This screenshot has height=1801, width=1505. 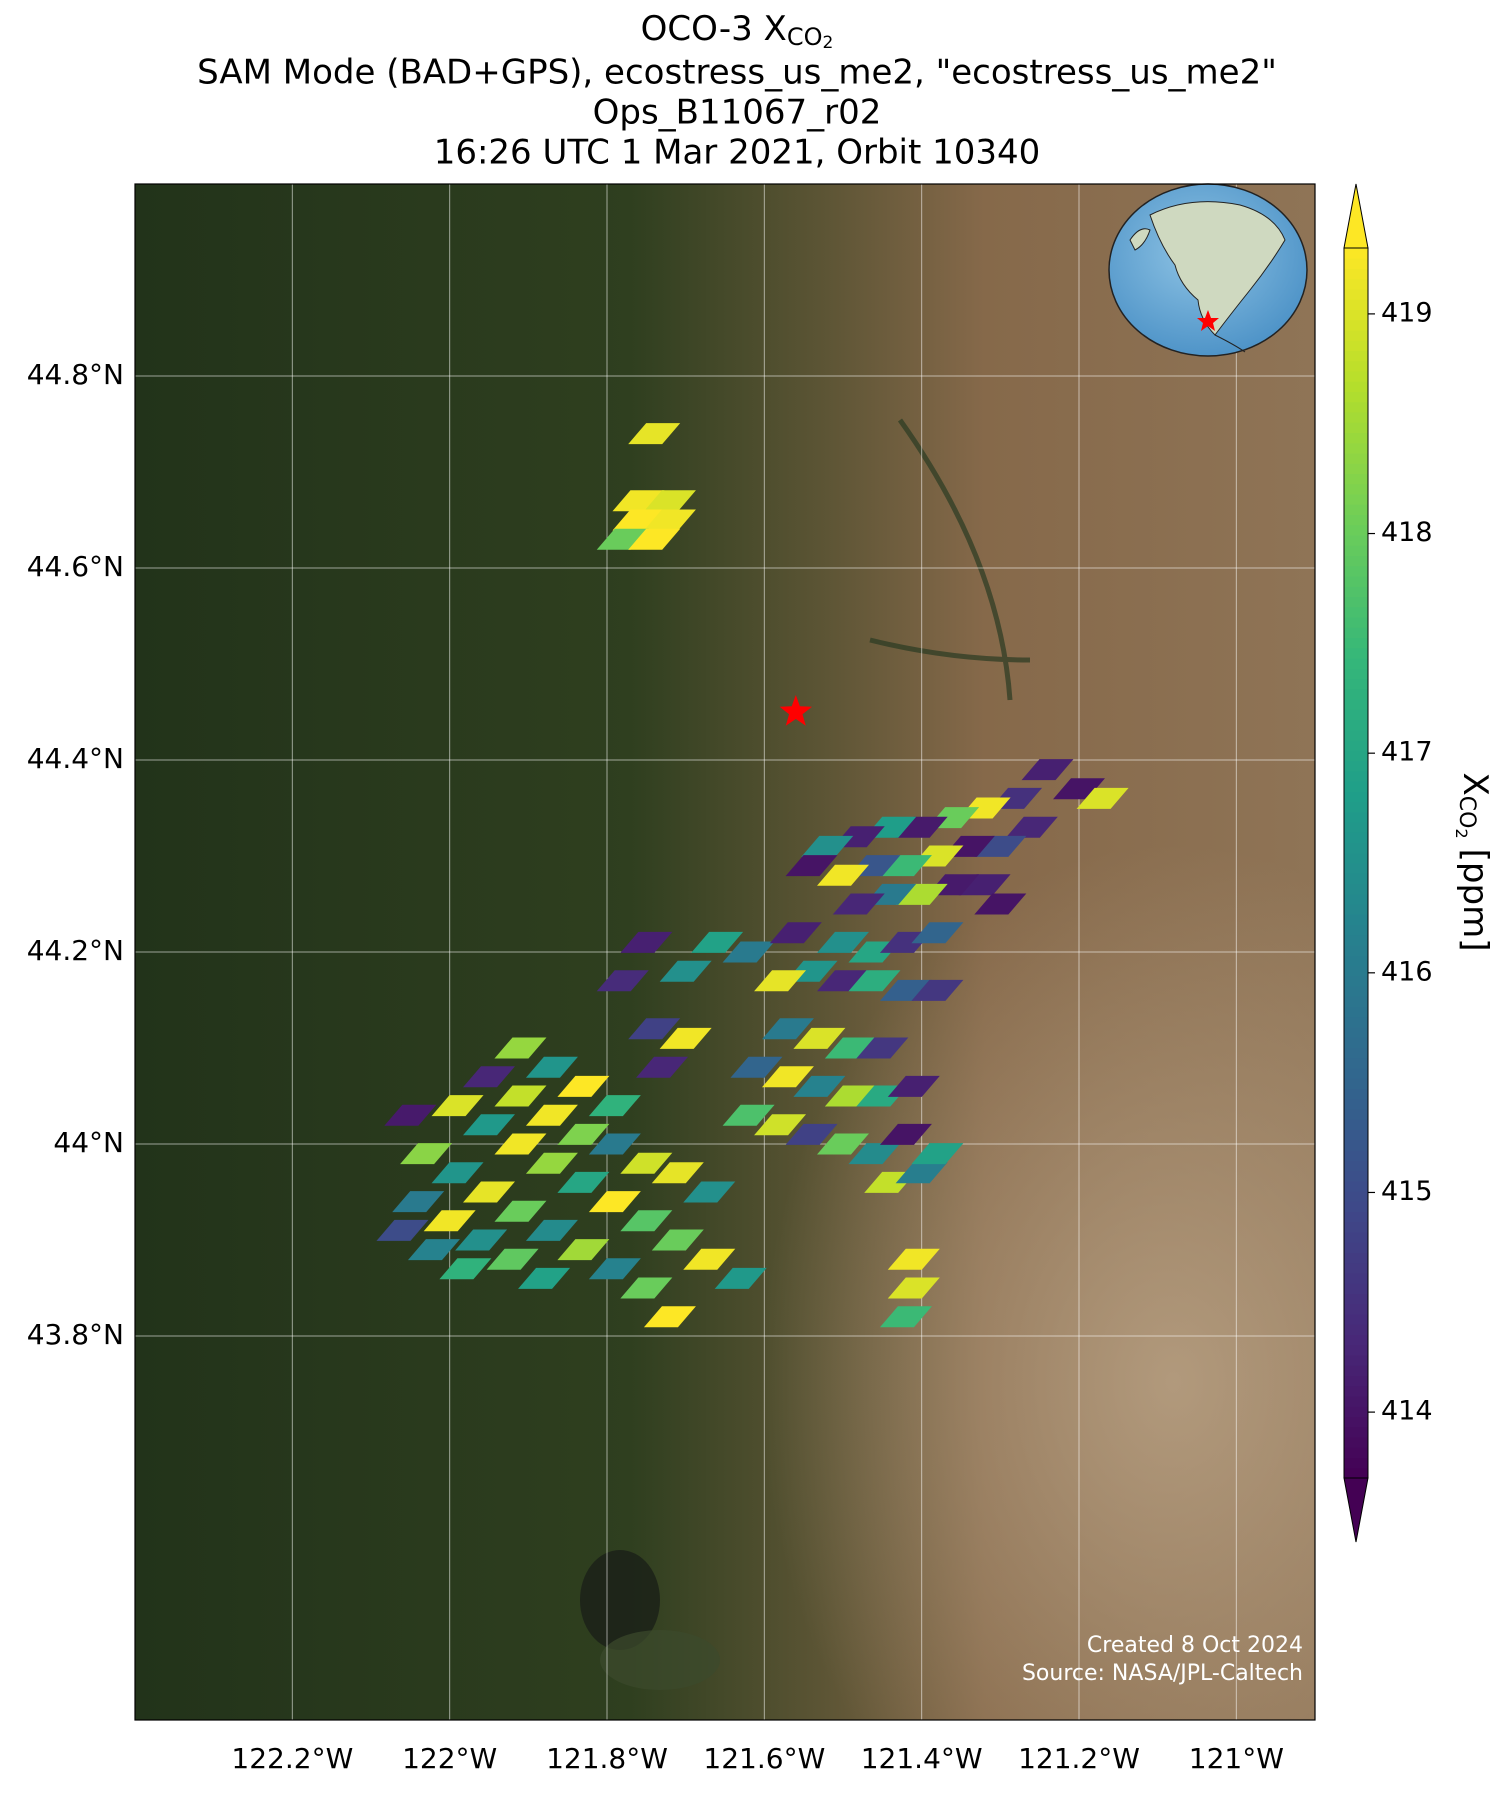 What do you see at coordinates (1162, 1673) in the screenshot?
I see `credit: Source: NASA/JPL-Caltech` at bounding box center [1162, 1673].